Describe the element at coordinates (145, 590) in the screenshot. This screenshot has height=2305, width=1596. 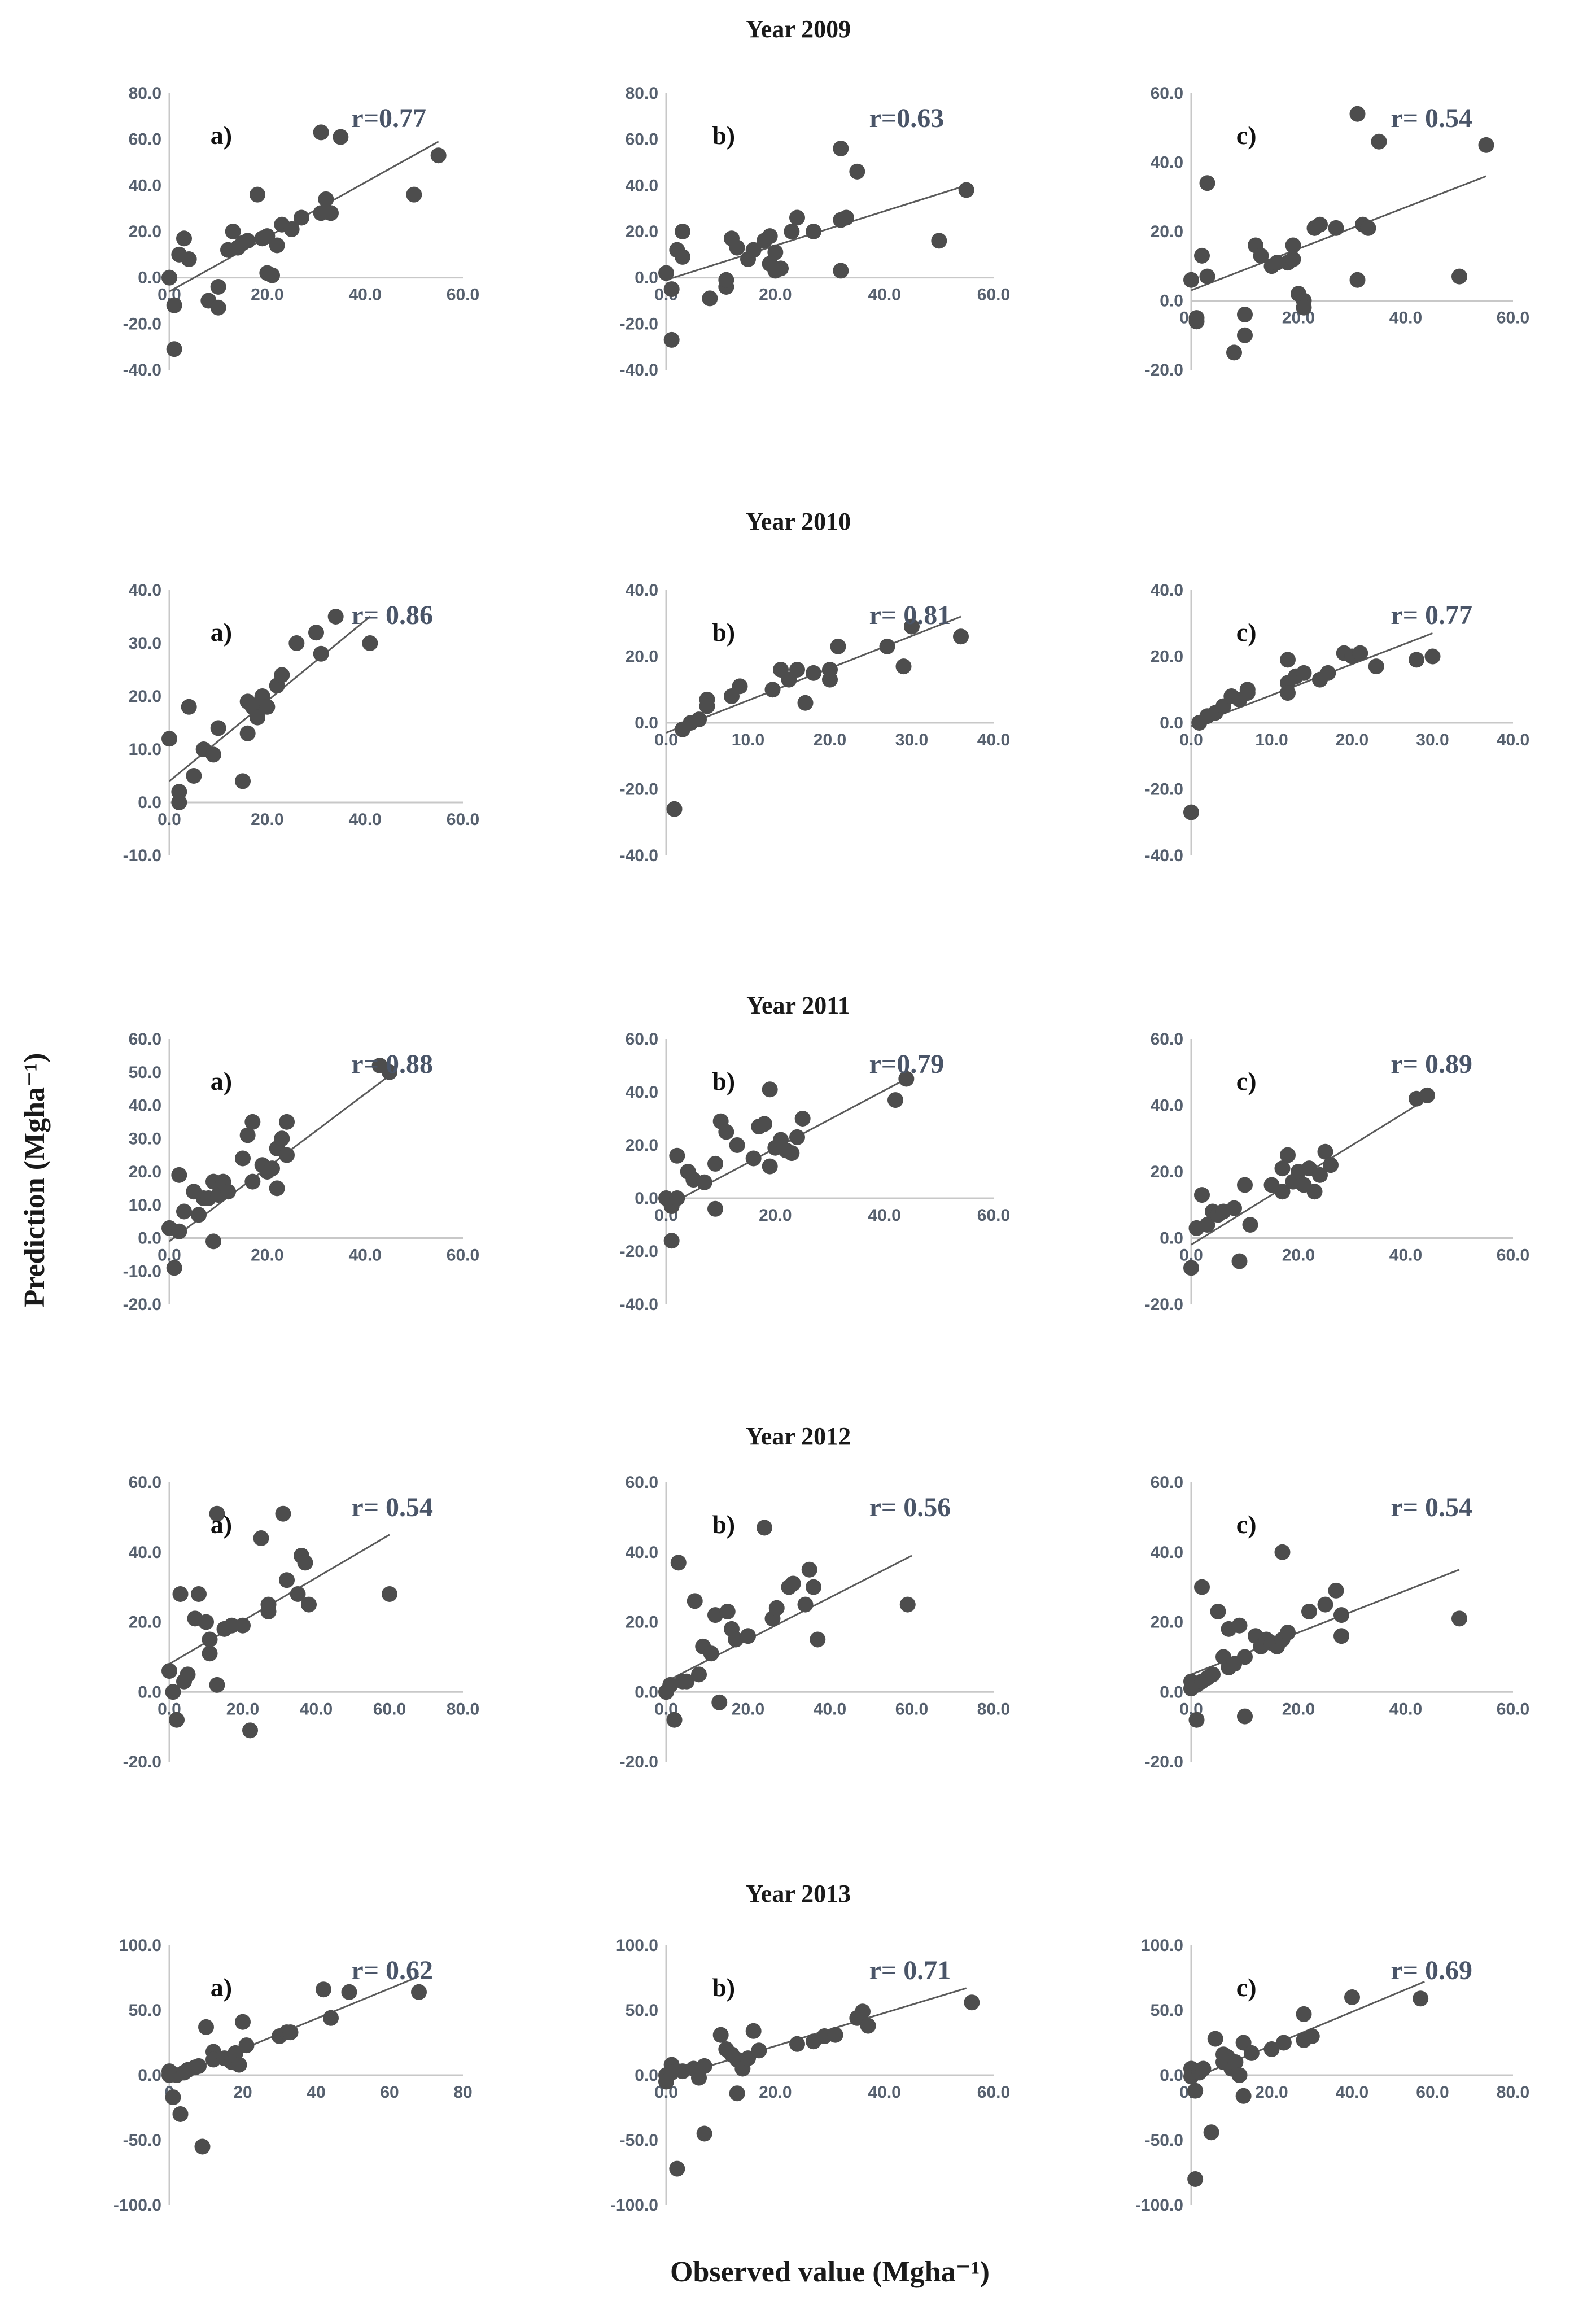
I see `y-tick-label: 40.0` at that location.